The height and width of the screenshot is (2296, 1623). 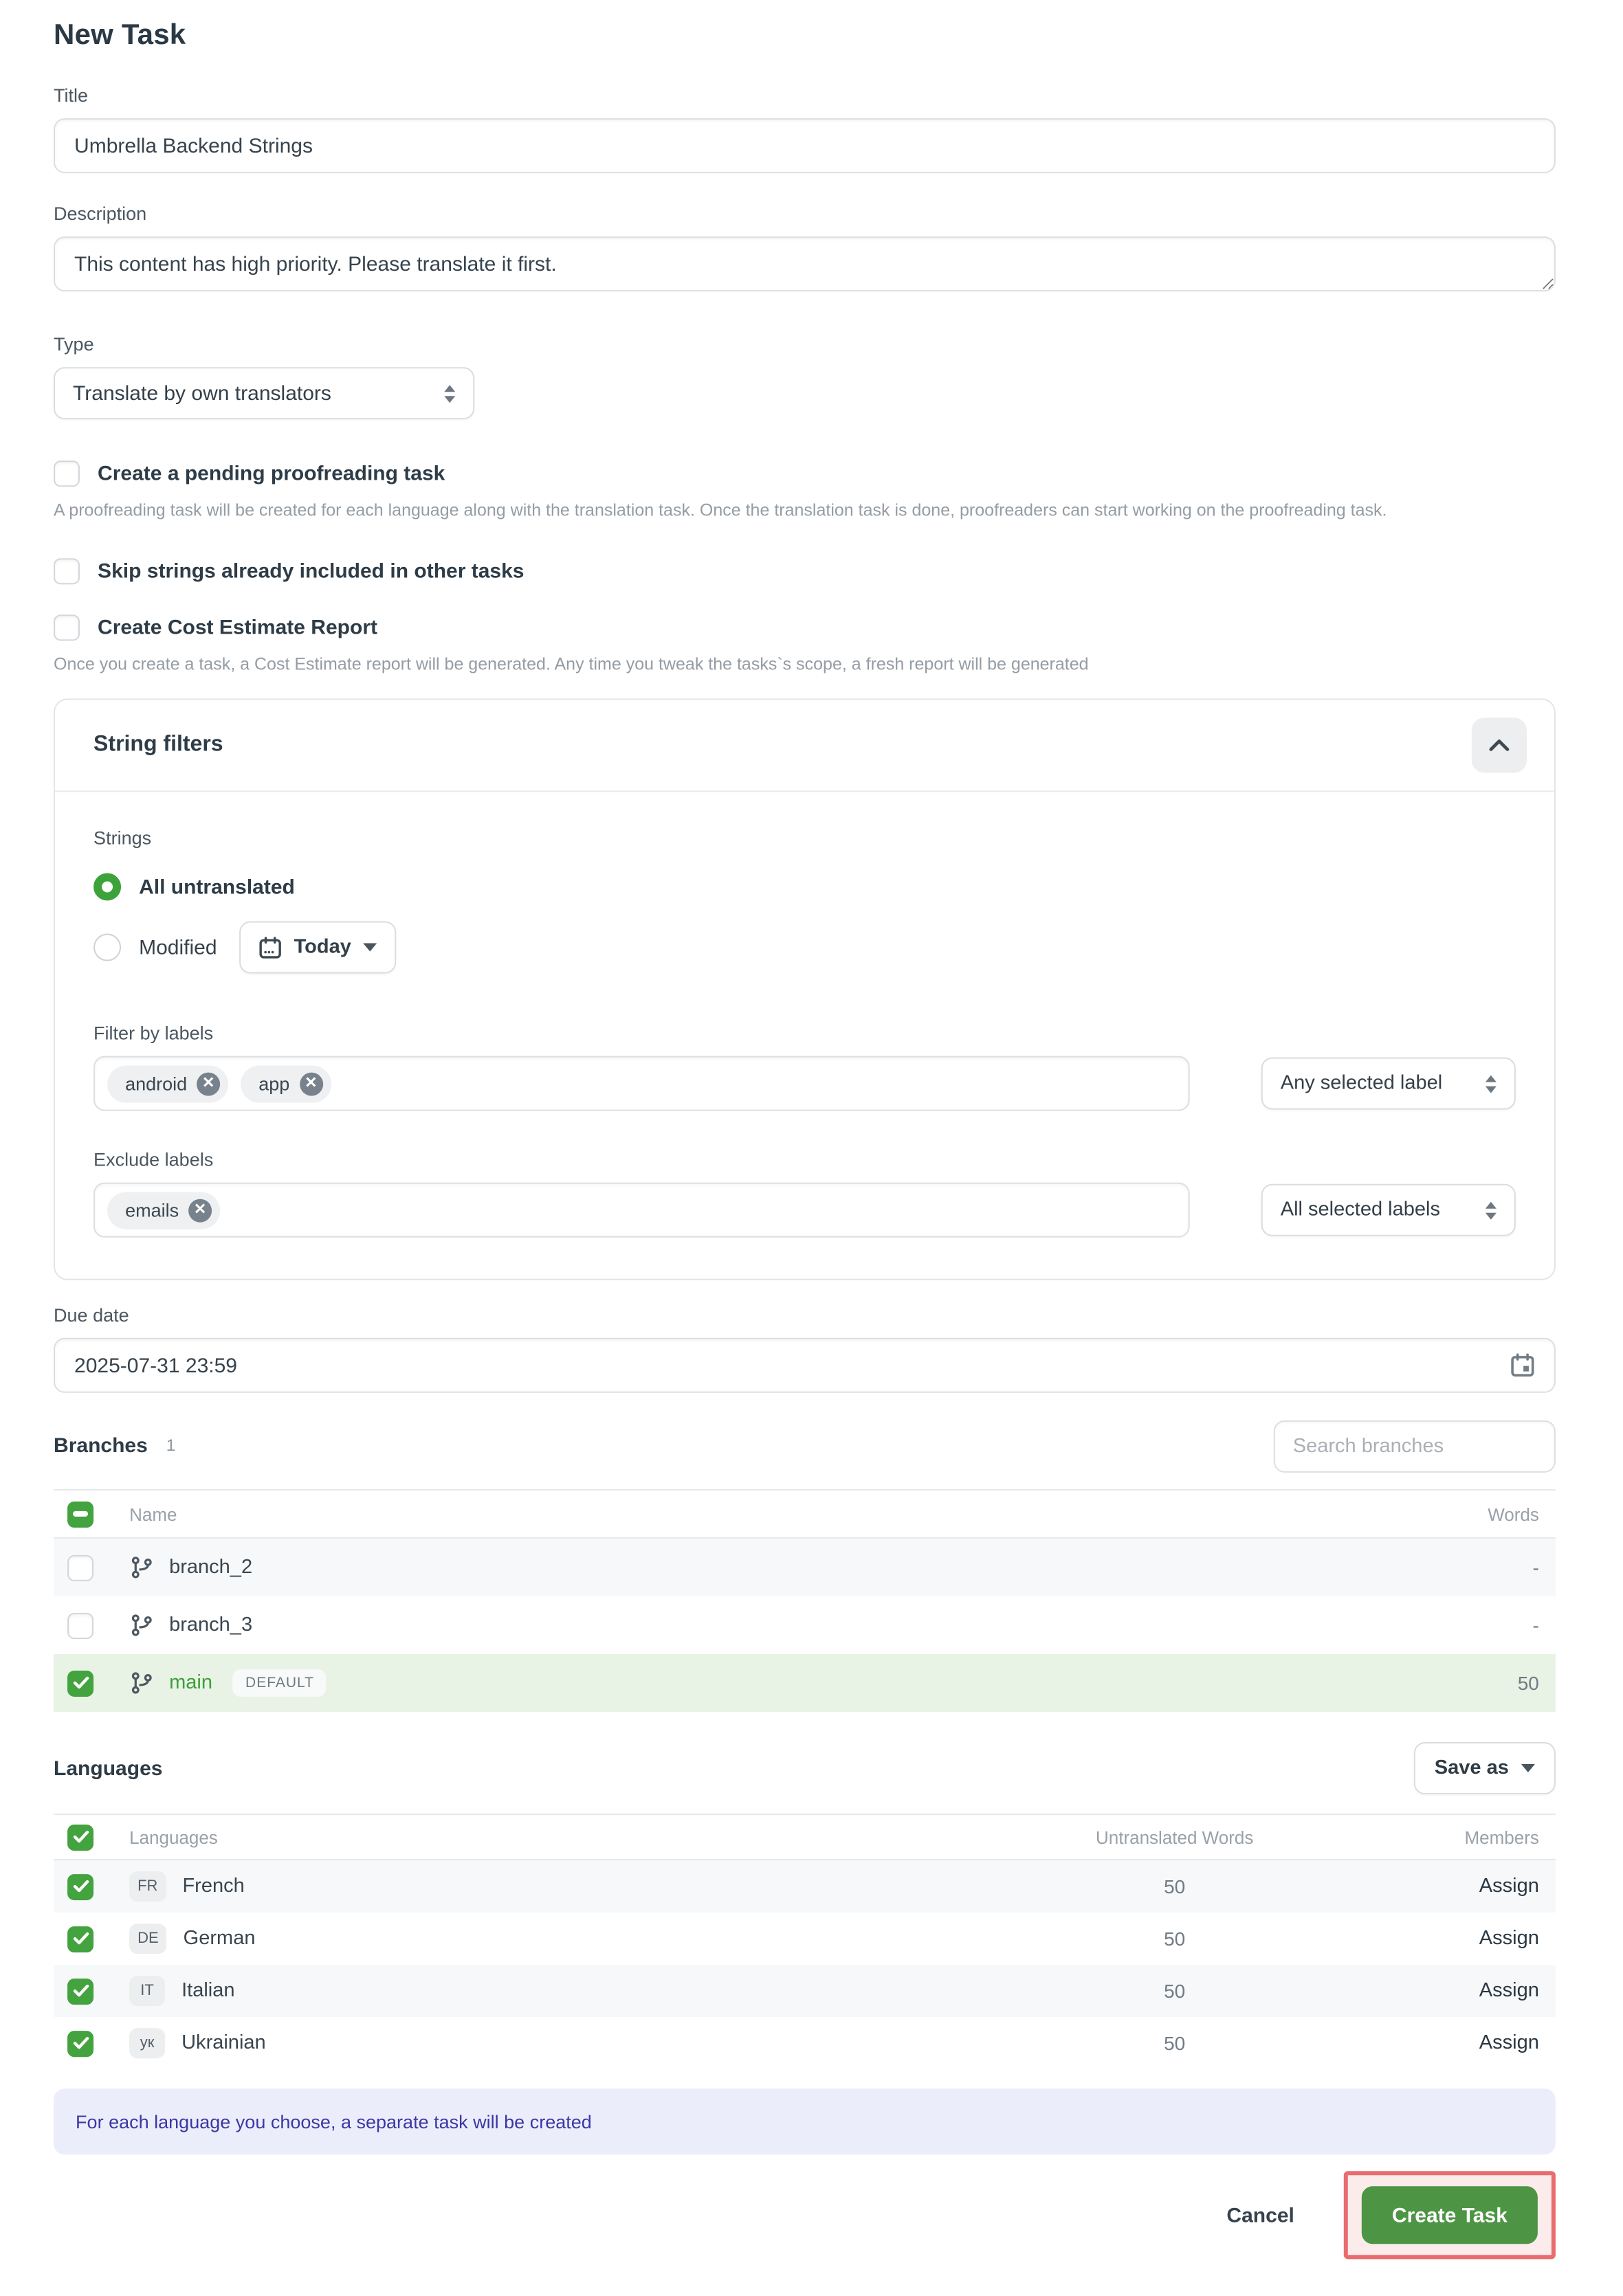 I want to click on save-as-button: Save as, so click(x=1485, y=1768).